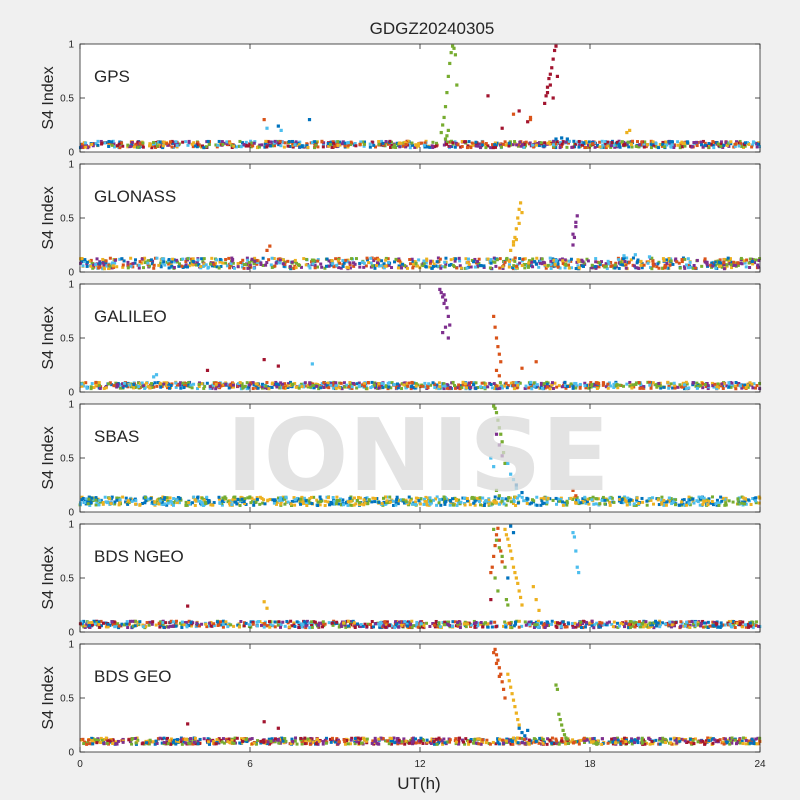 Image resolution: width=800 pixels, height=800 pixels. What do you see at coordinates (420, 501) in the screenshot?
I see `baseline-points` at bounding box center [420, 501].